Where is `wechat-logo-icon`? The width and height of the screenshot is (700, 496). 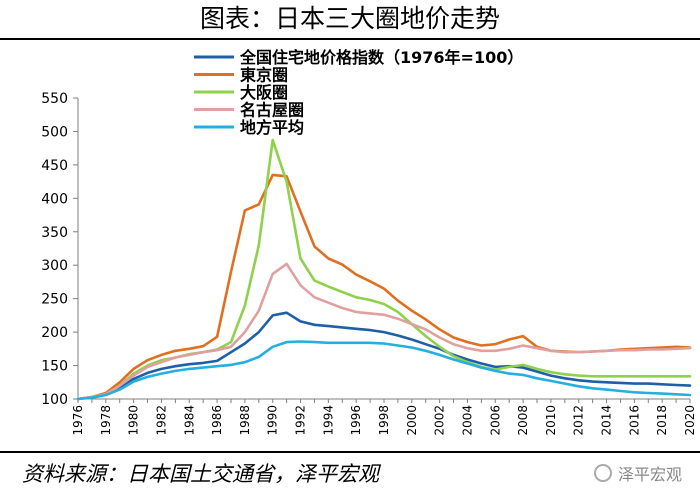 wechat-logo-icon is located at coordinates (602, 473).